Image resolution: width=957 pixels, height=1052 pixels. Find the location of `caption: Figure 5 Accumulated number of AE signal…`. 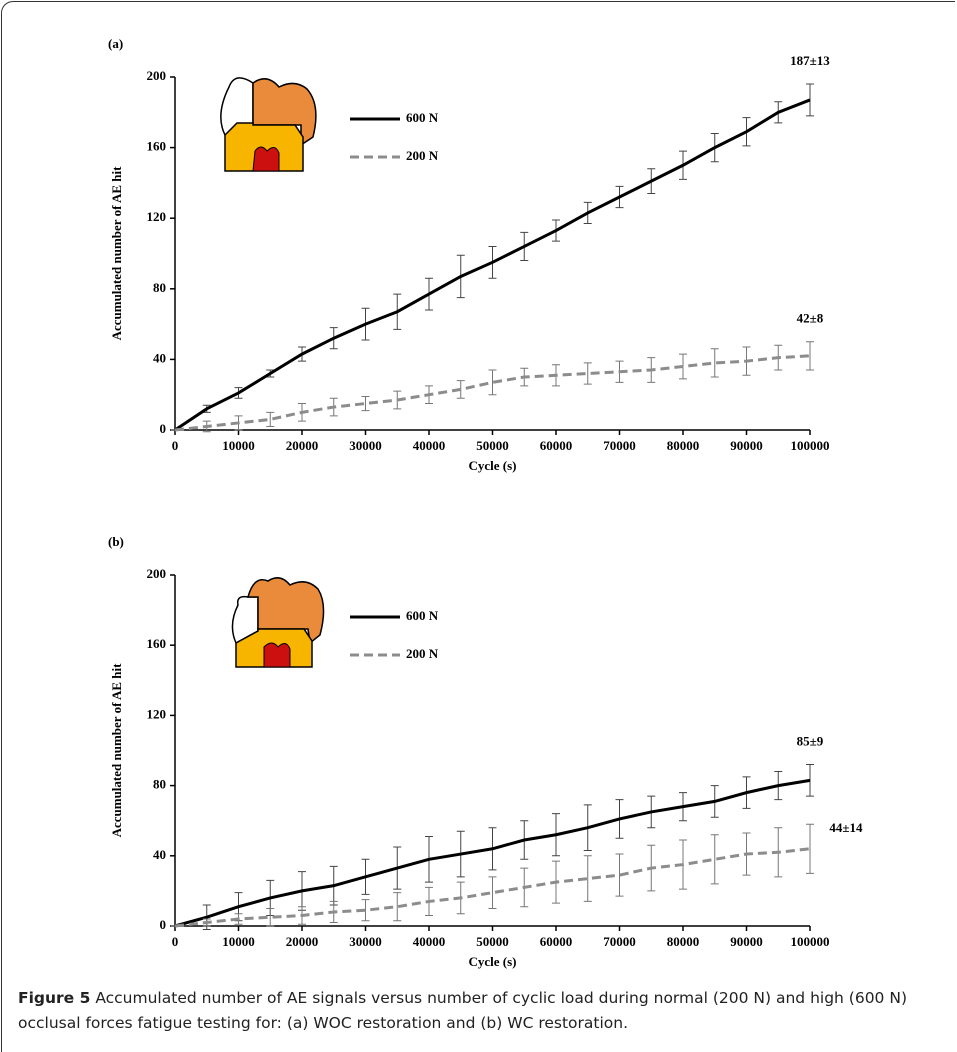

caption: Figure 5 Accumulated number of AE signal… is located at coordinates (480, 1011).